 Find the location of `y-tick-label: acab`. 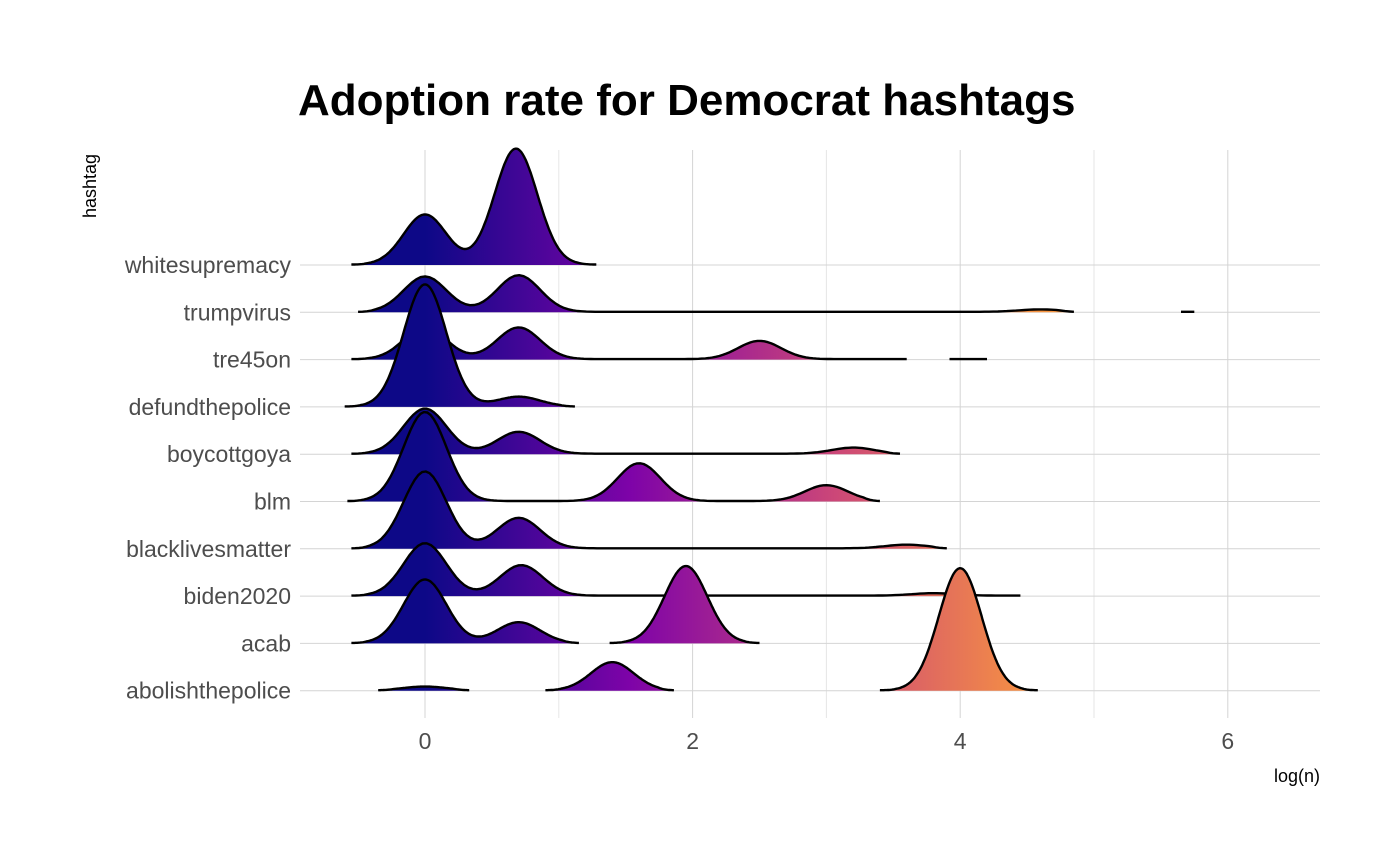

y-tick-label: acab is located at coordinates (266, 643).